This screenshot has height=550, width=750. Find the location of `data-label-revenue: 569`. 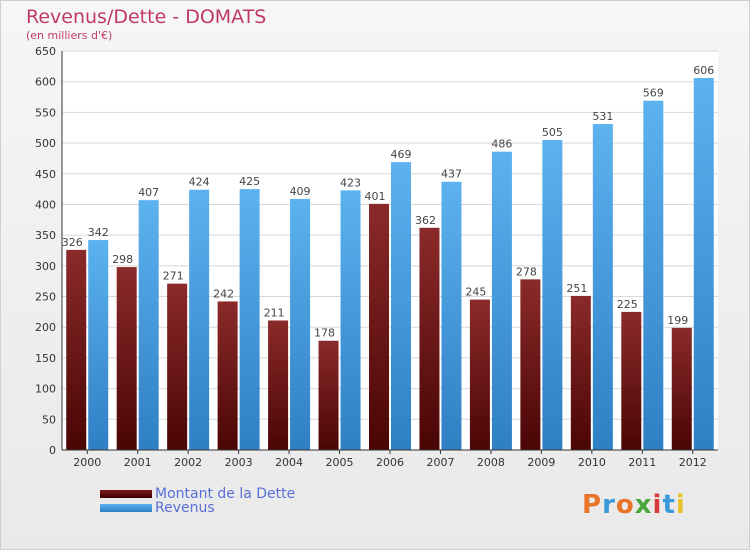

data-label-revenue: 569 is located at coordinates (653, 93).